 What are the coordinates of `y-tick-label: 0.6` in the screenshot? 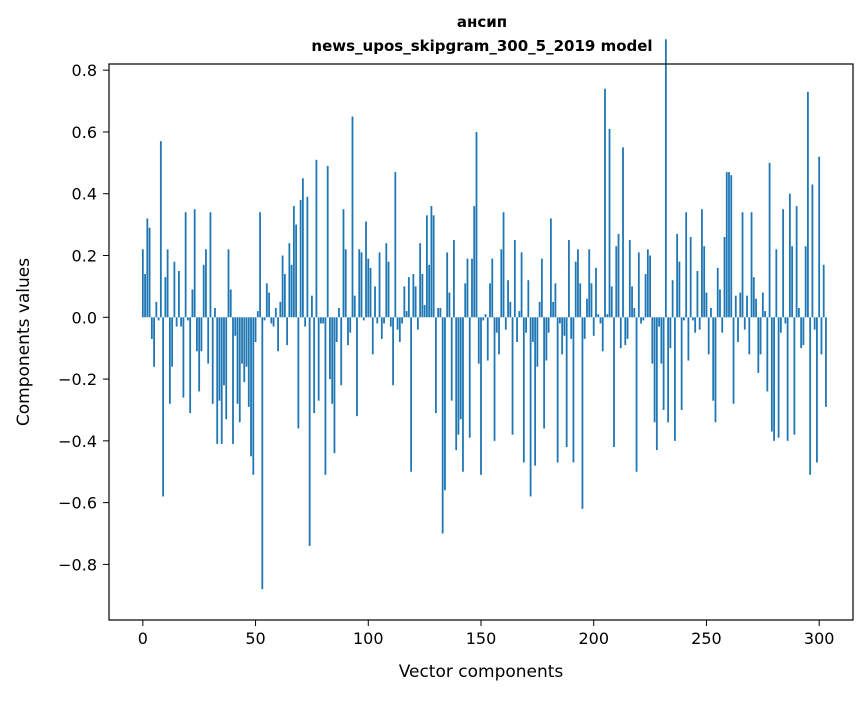 It's located at (84, 132).